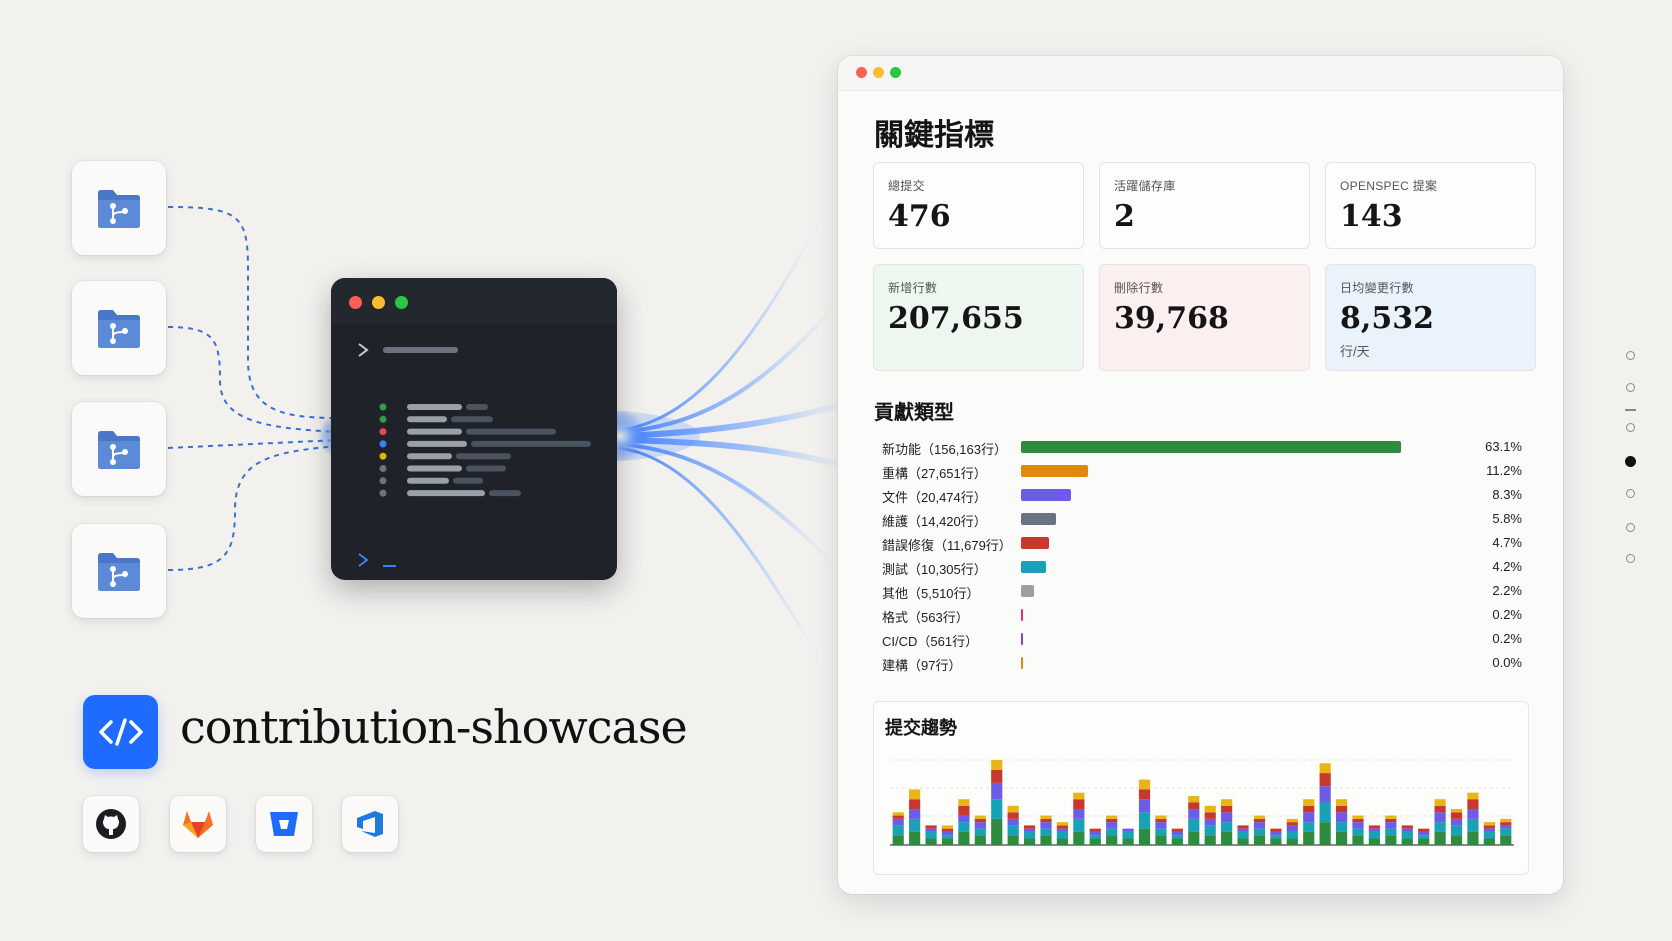 This screenshot has width=1672, height=941. Describe the element at coordinates (1507, 542) in the screenshot. I see `contribution-type-percent: 4.7%` at that location.